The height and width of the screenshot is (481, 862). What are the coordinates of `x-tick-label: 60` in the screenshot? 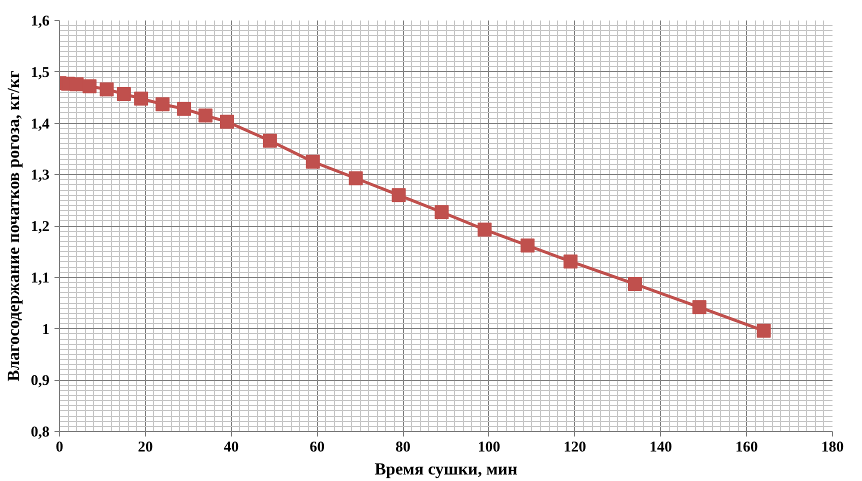 It's located at (317, 448).